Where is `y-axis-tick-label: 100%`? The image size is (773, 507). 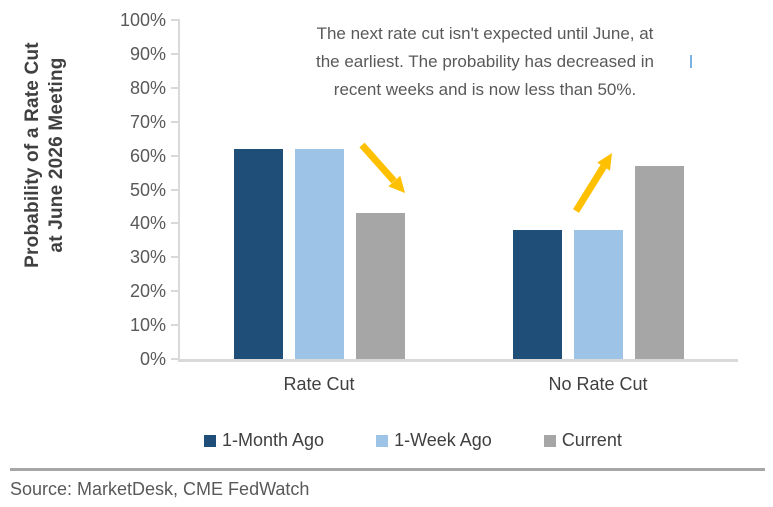 y-axis-tick-label: 100% is located at coordinates (142, 20).